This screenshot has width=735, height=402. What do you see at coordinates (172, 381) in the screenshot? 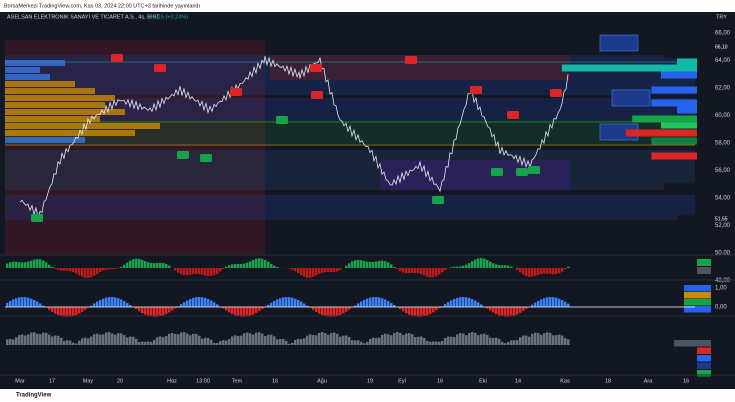
I see `time-axis-label: Haz` at bounding box center [172, 381].